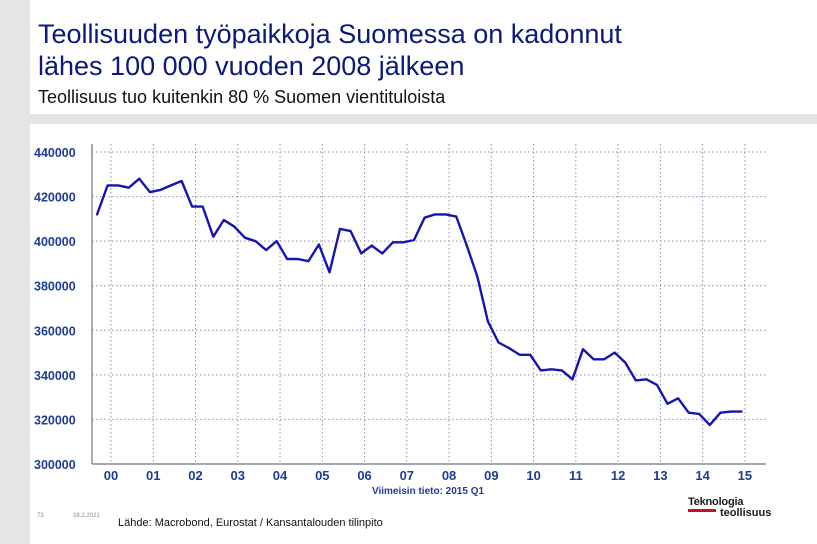  Describe the element at coordinates (702, 475) in the screenshot. I see `x-tick-label: 14` at that location.